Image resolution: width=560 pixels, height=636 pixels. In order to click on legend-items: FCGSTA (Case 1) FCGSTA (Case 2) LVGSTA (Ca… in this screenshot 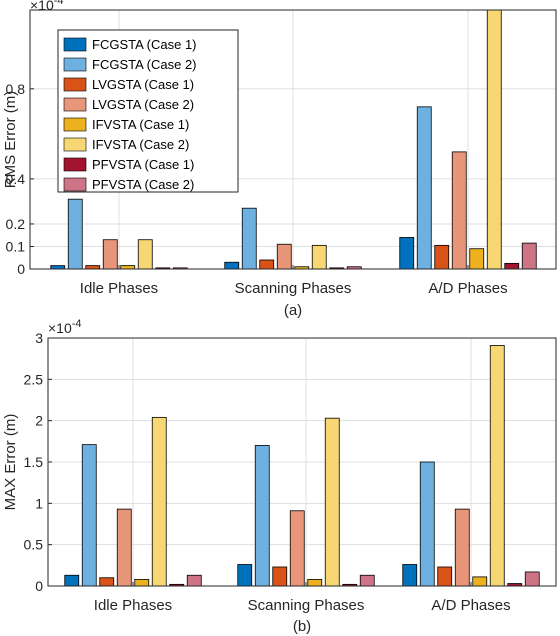, I will do `click(130, 114)`.